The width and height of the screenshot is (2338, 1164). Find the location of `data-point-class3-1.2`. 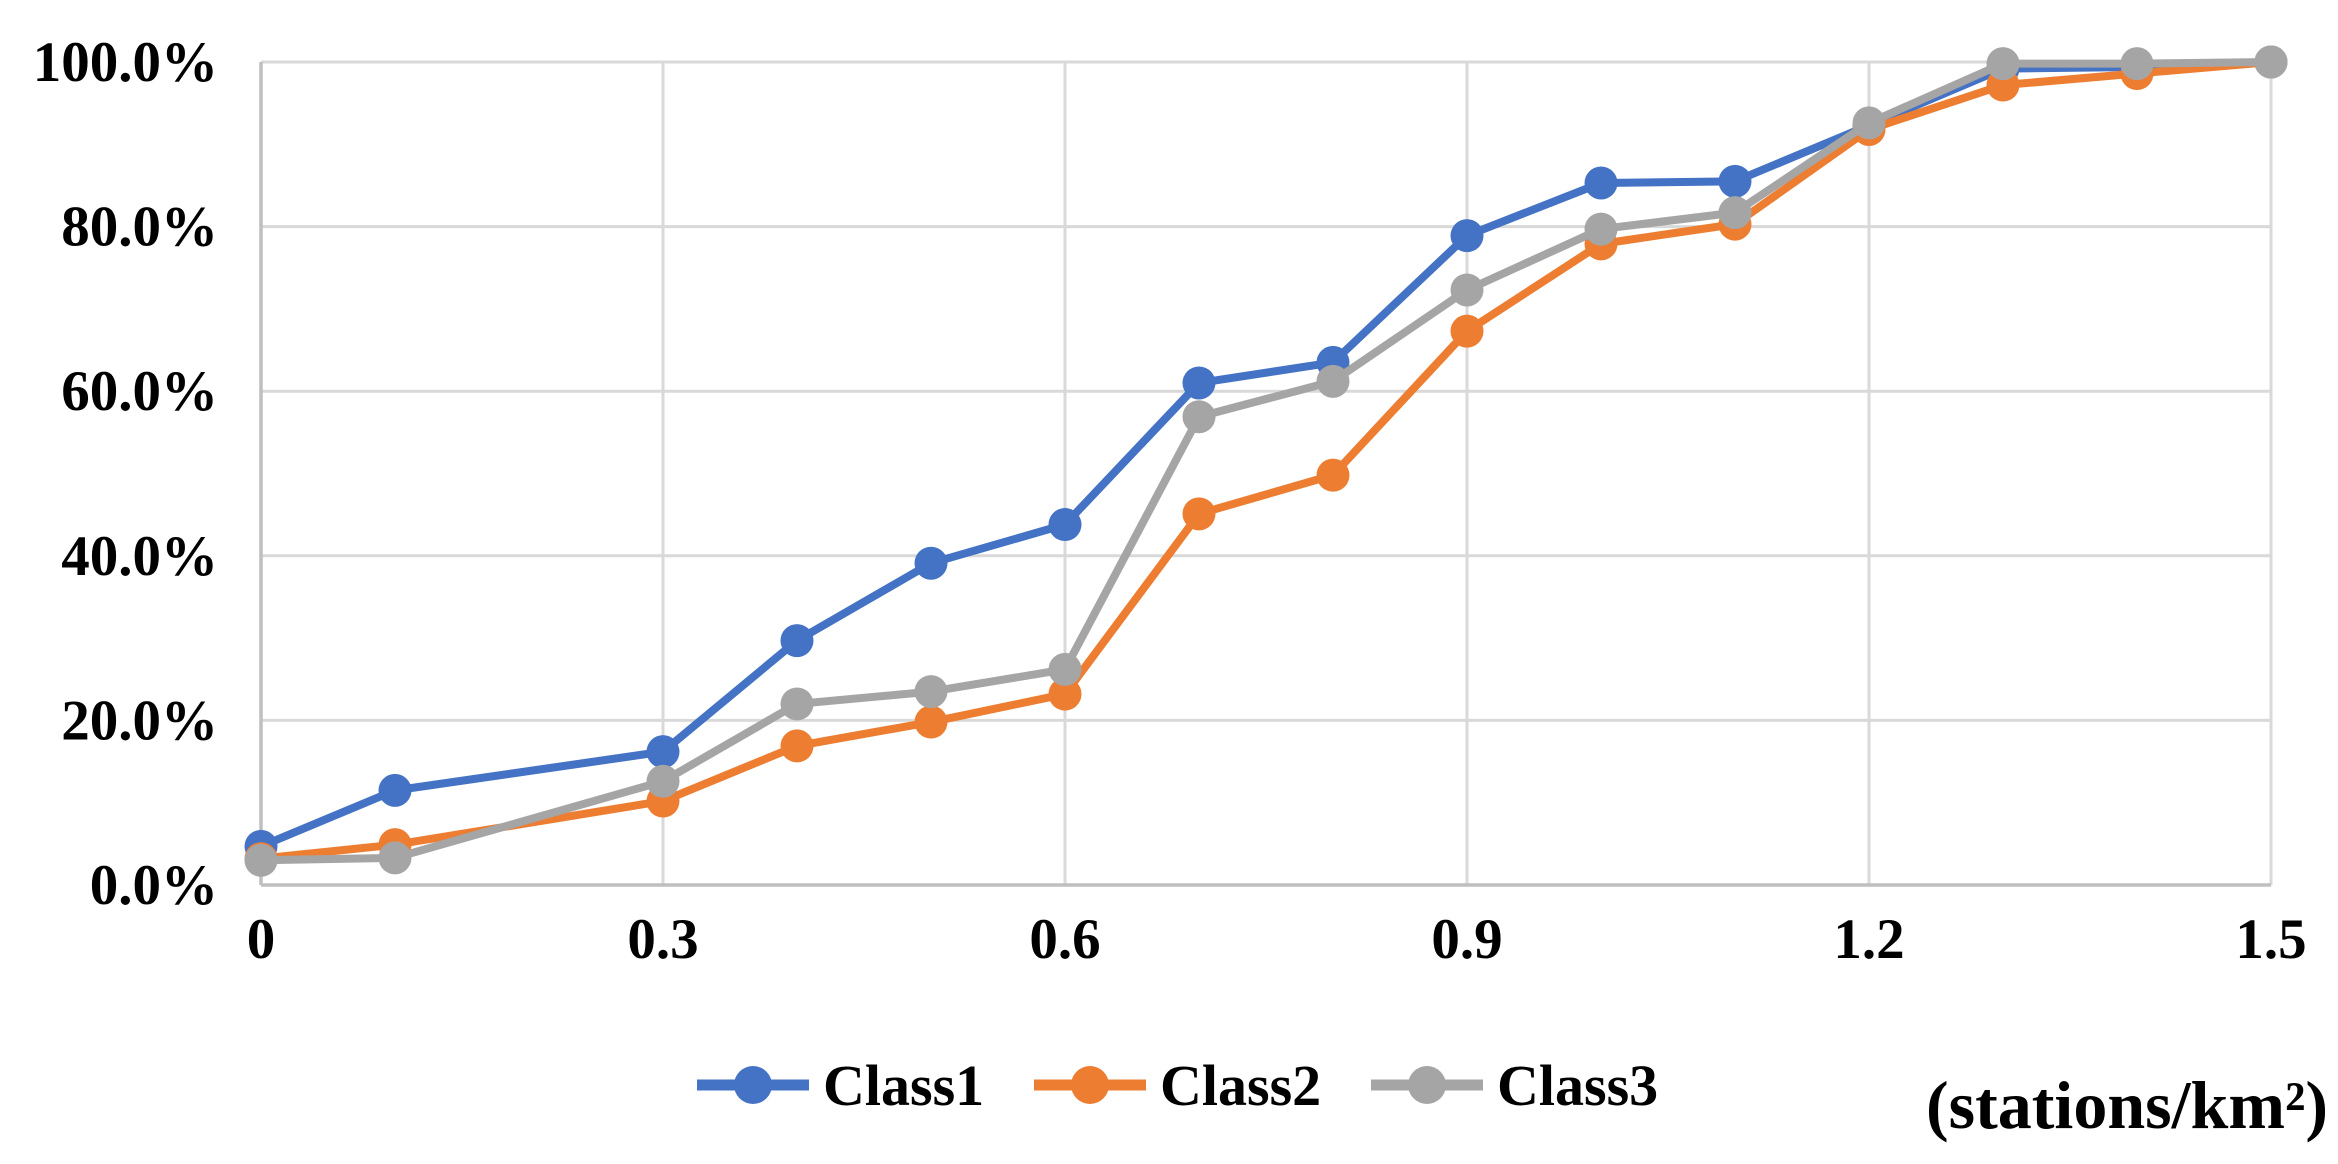

data-point-class3-1.2 is located at coordinates (1869, 123).